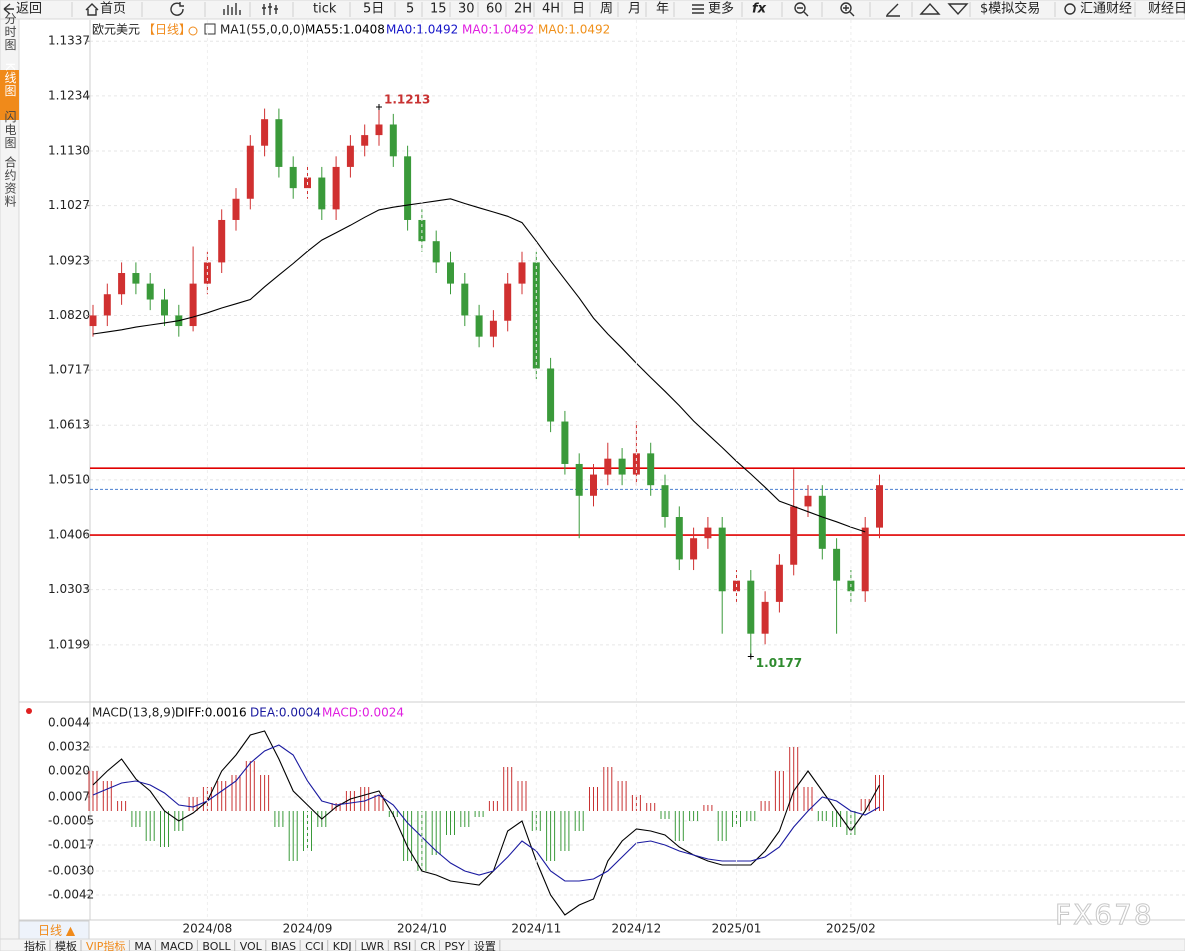 This screenshot has width=1185, height=951. Describe the element at coordinates (69, 747) in the screenshot. I see `y-tick-label: 0.0032` at that location.